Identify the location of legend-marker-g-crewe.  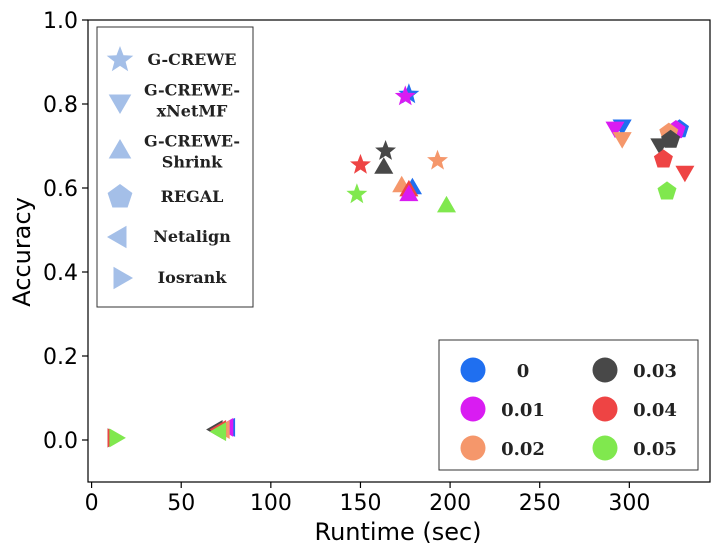
(120, 59).